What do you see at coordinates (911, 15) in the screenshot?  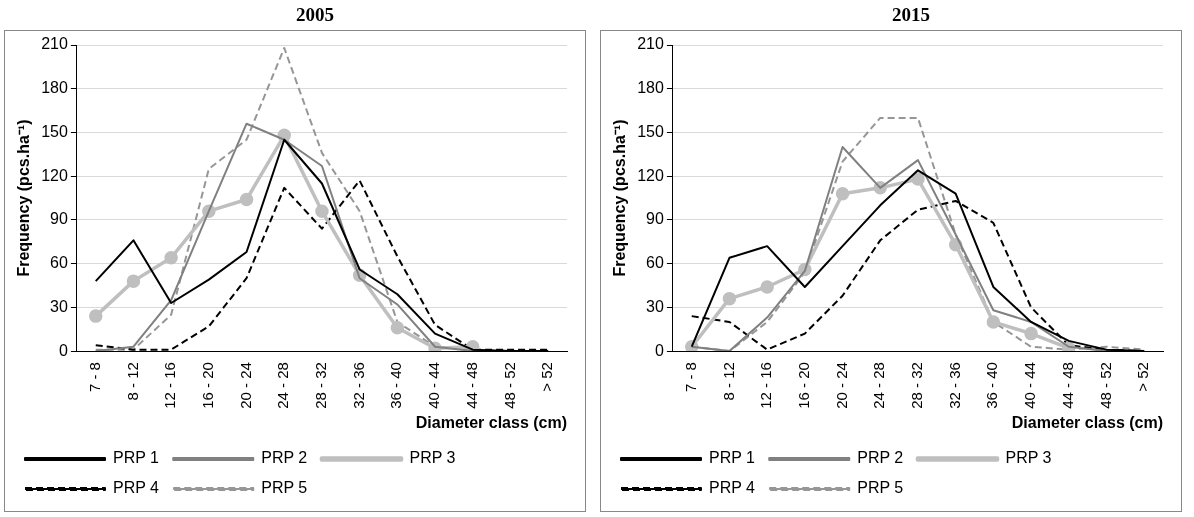 I see `chart-title: 2015` at bounding box center [911, 15].